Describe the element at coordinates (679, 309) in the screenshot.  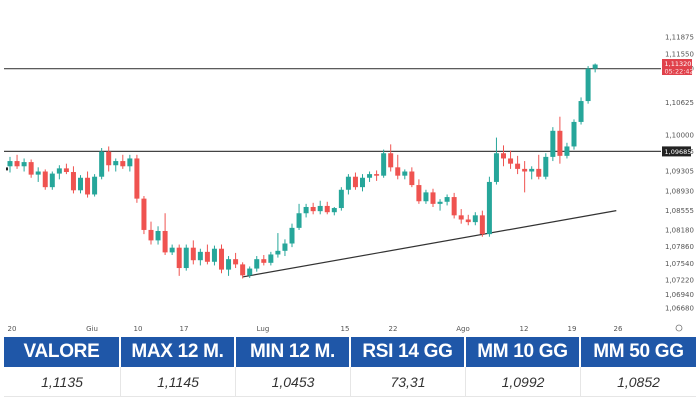
I see `y-tick-label: 1,06680` at that location.